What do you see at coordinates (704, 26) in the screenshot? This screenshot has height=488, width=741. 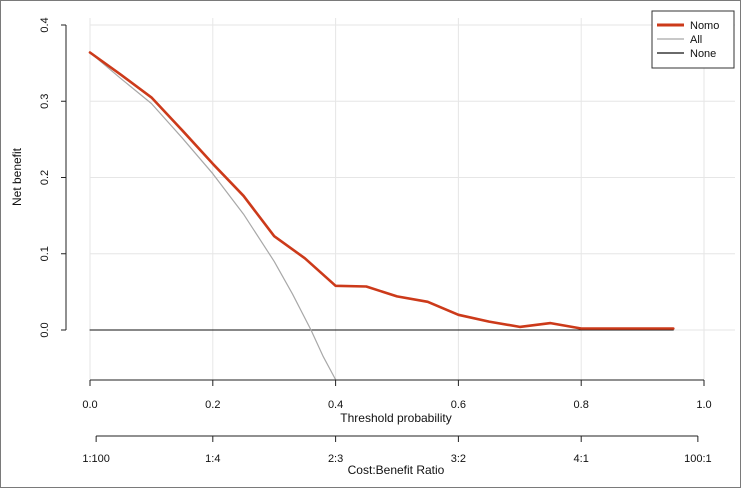 I see `legend-label-nomo: Nomo` at bounding box center [704, 26].